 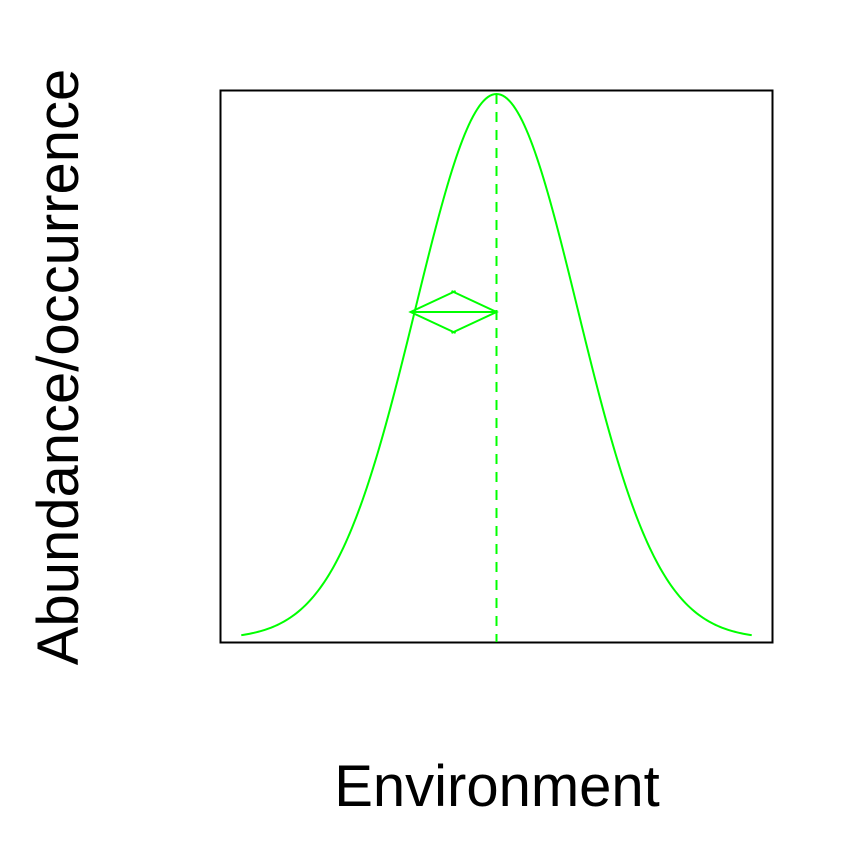 What do you see at coordinates (475, 312) in the screenshot?
I see `tolerance-arrow-head-right` at bounding box center [475, 312].